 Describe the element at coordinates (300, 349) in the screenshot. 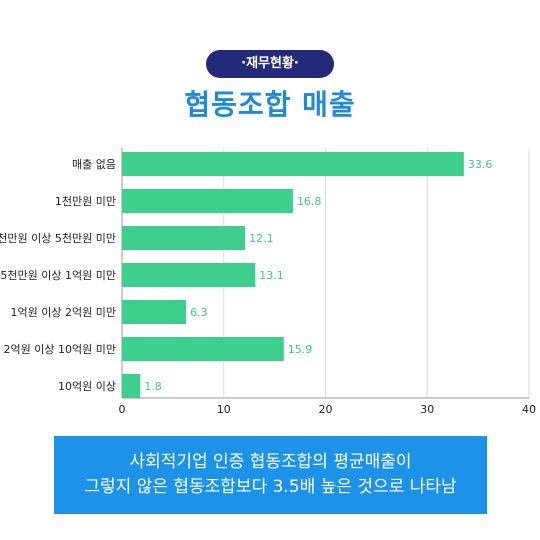

I see `value-label: 15.9` at that location.